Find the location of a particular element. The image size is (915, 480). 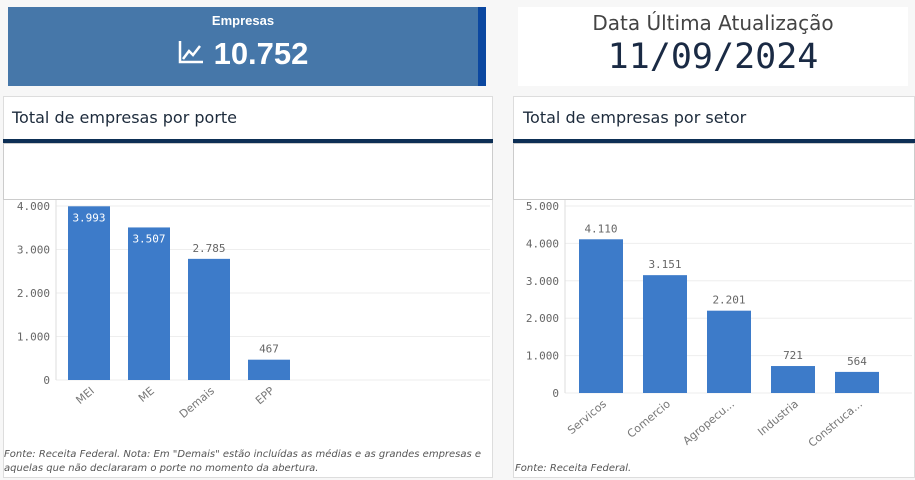

last-update-value: 11/09/2024 is located at coordinates (713, 57).